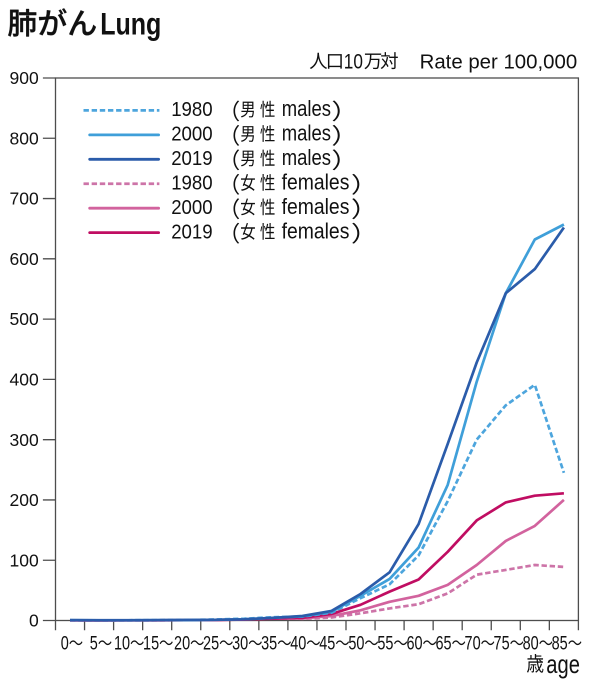 This screenshot has width=600, height=687. I want to click on svg-text: 500, so click(23, 319).